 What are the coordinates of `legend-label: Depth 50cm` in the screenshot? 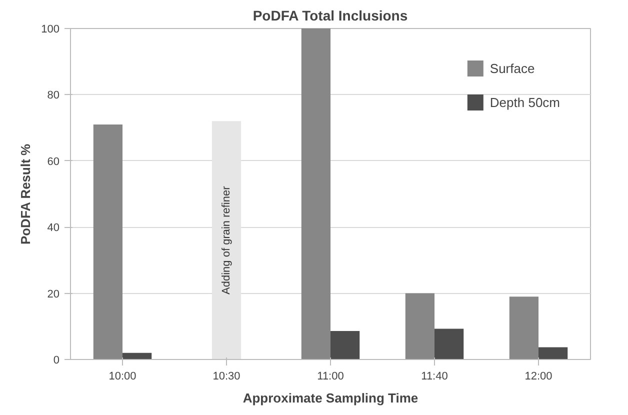 It's located at (525, 102).